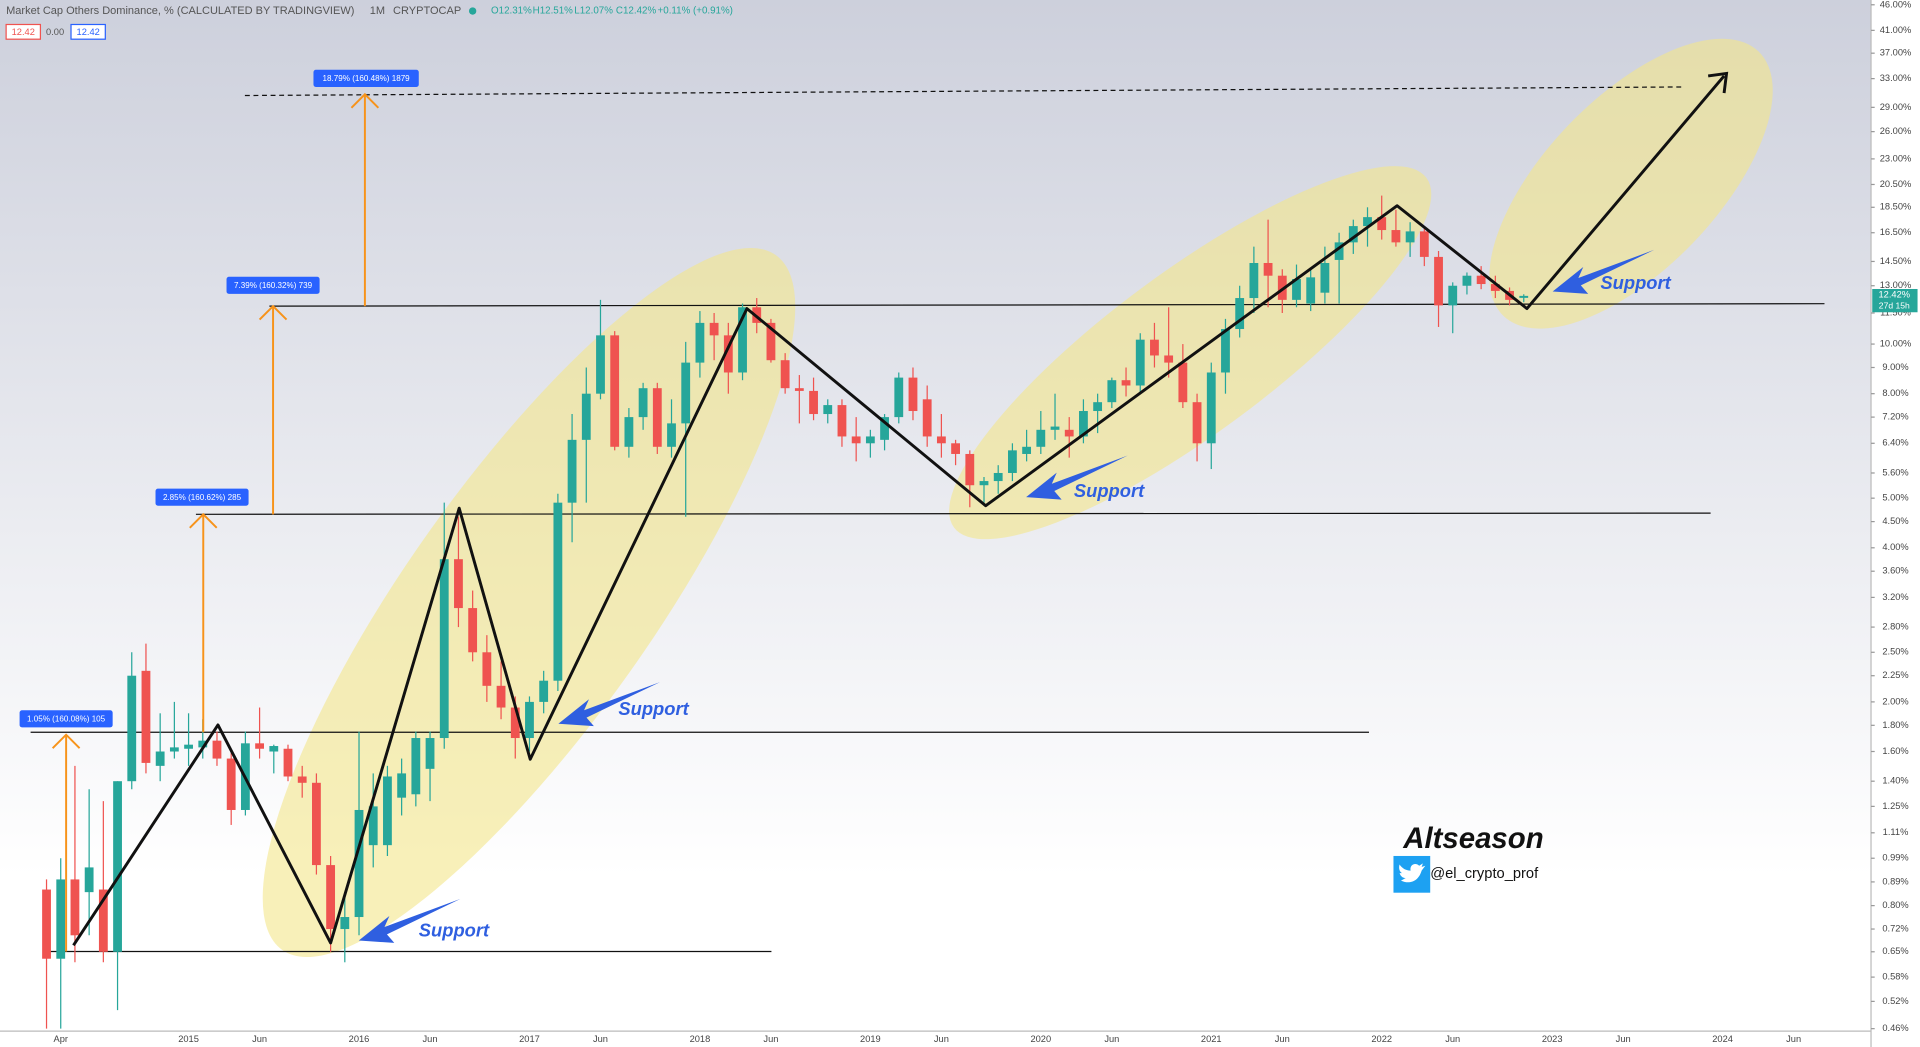  Describe the element at coordinates (1895, 295) in the screenshot. I see `price-label: 12.42%` at that location.